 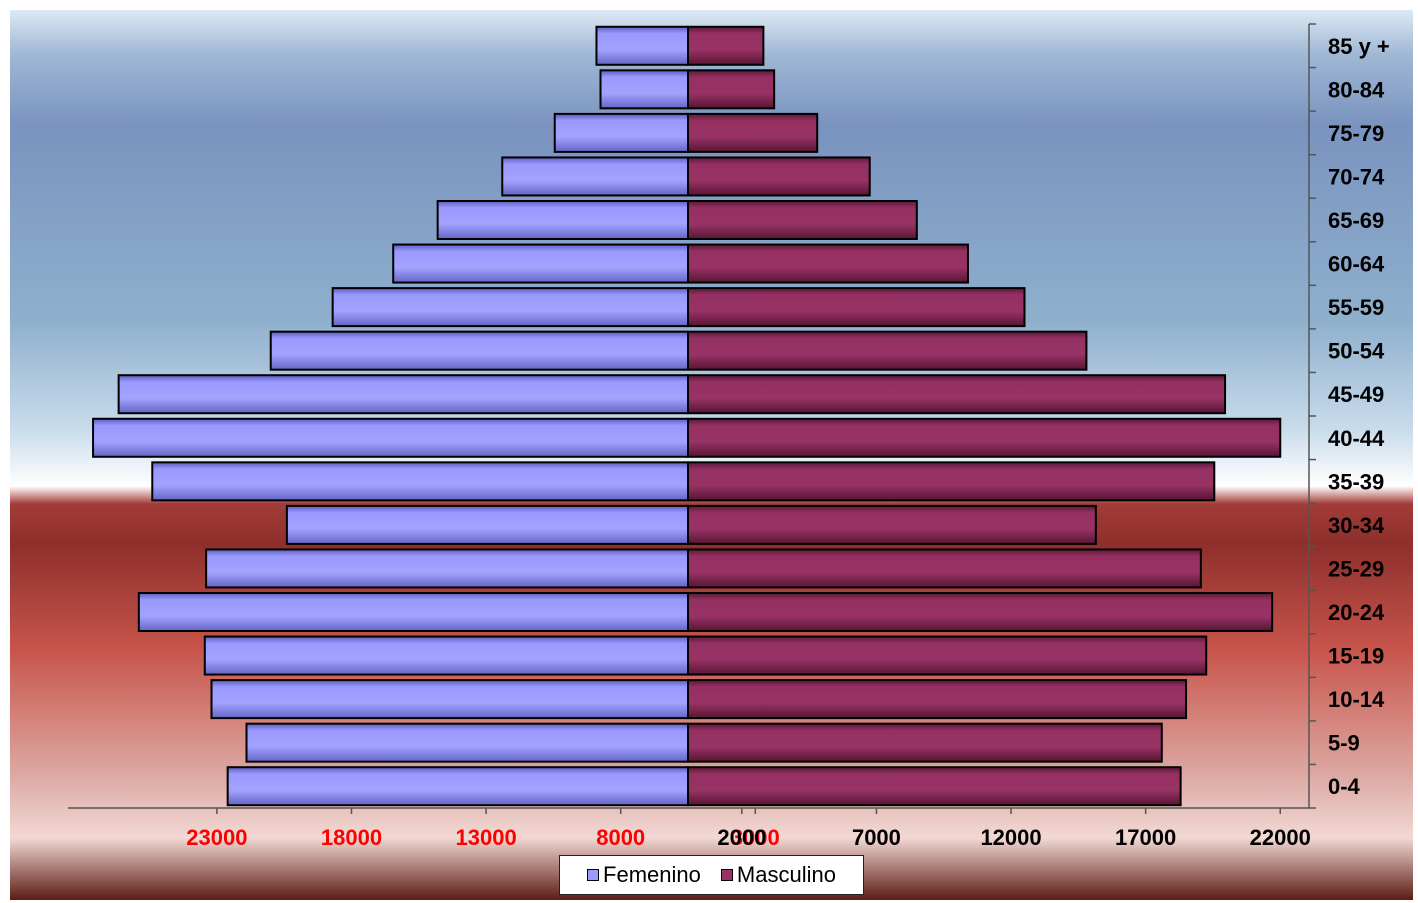 I want to click on age-label-70-74: 70-74, so click(x=1356, y=176).